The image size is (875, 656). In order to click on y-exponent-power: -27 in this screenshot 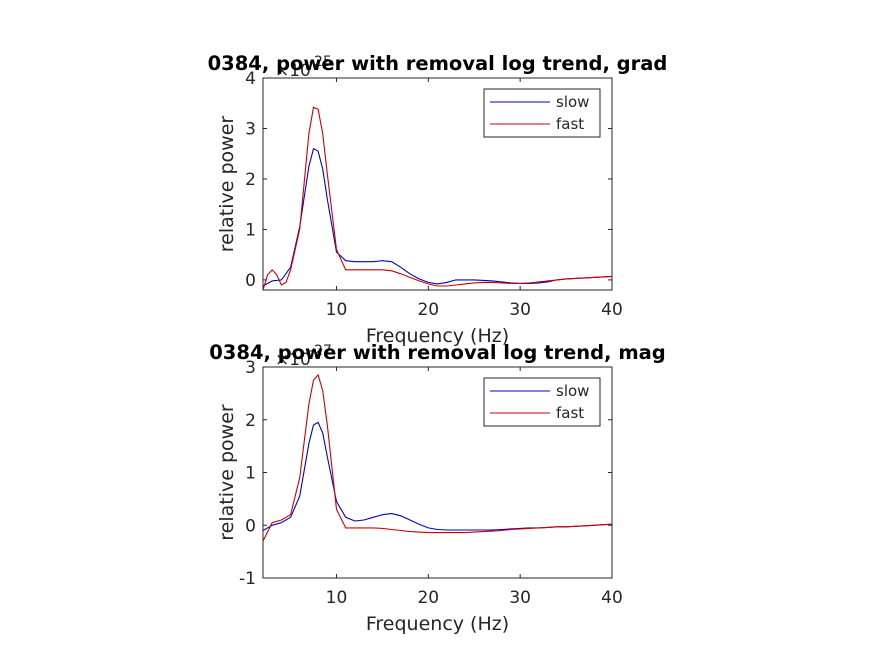, I will do `click(320, 351)`.